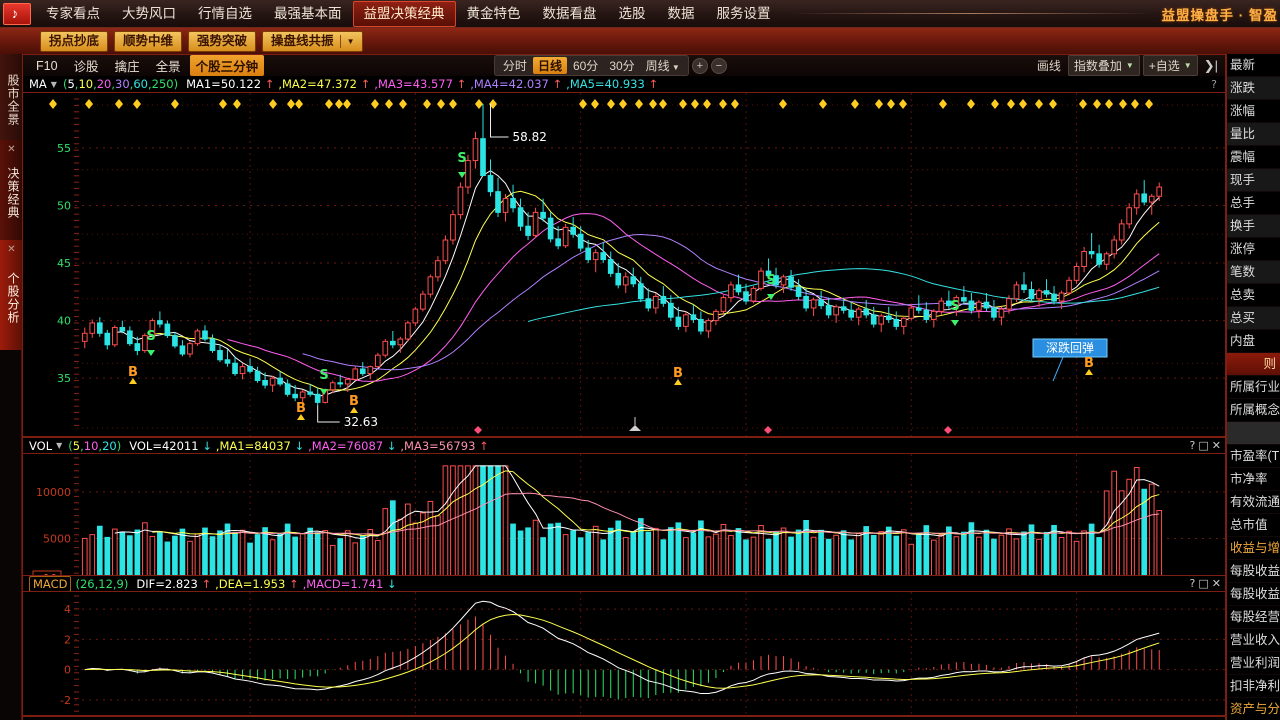 This screenshot has height=720, width=1280. I want to click on macd-indicator-name: MACD, so click(50, 583).